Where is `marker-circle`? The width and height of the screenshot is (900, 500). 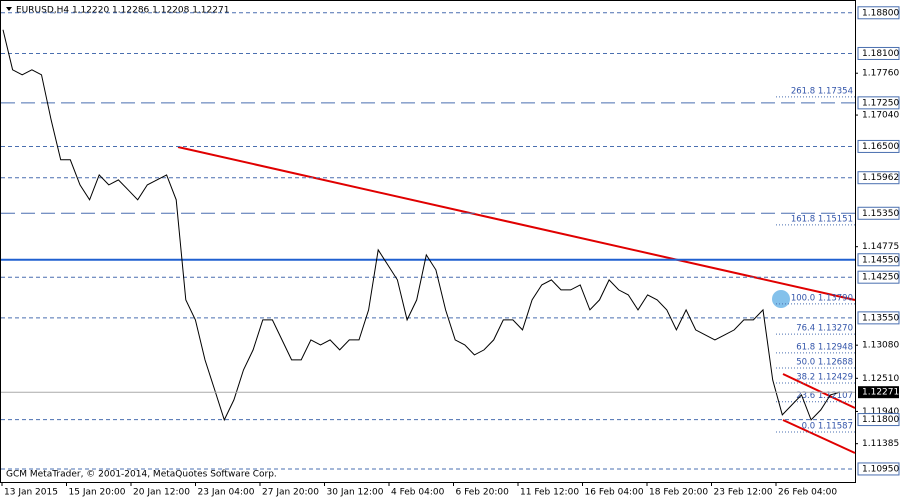
marker-circle is located at coordinates (781, 299).